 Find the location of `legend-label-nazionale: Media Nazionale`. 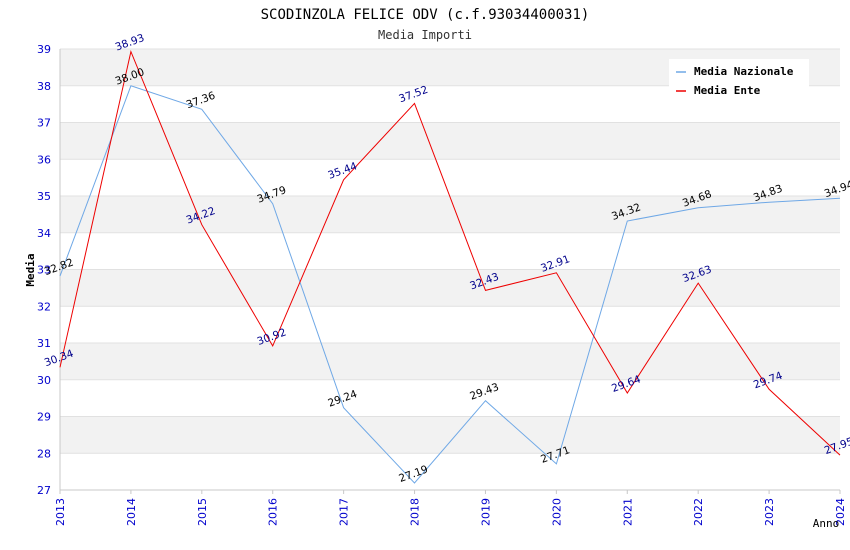

legend-label-nazionale: Media Nazionale is located at coordinates (744, 71).